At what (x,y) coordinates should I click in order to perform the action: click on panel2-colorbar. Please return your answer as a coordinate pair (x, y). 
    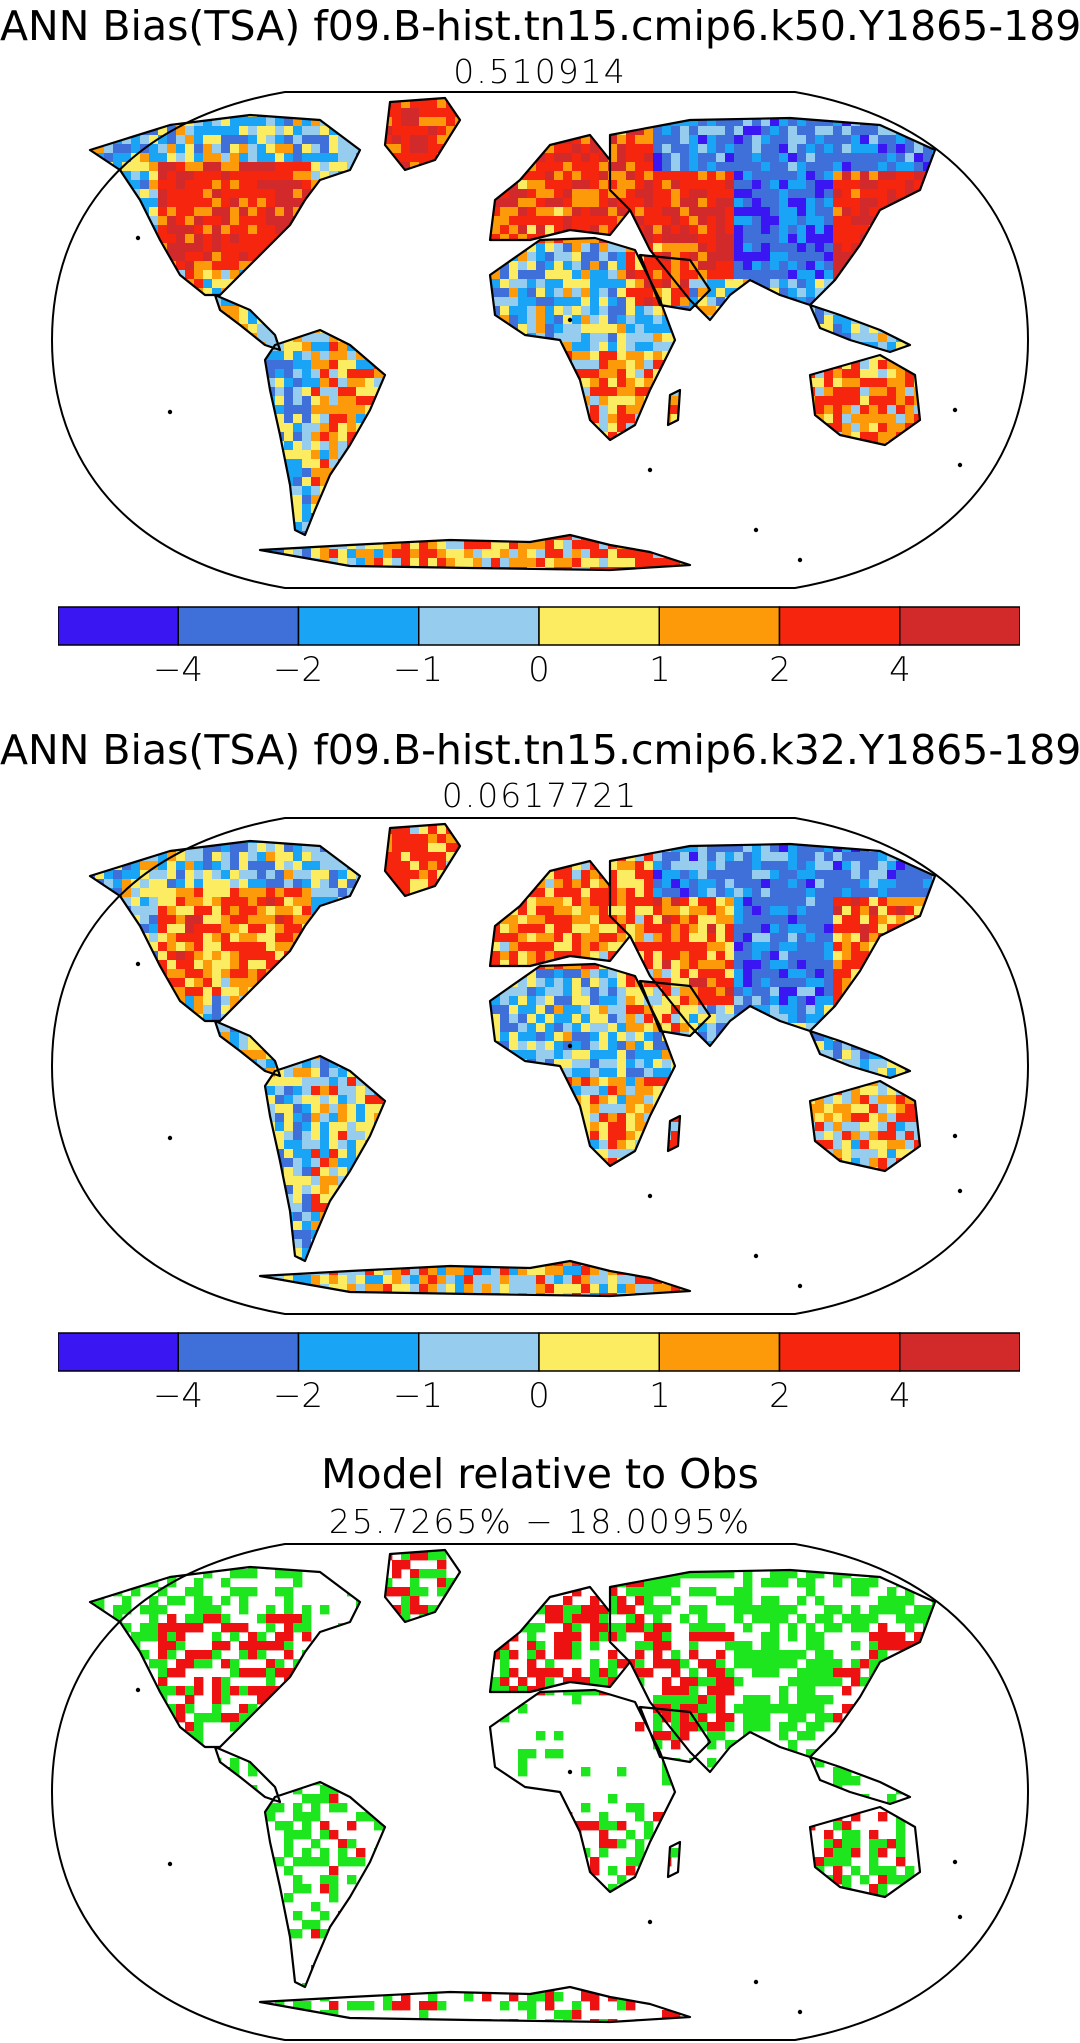
    Looking at the image, I should click on (539, 1352).